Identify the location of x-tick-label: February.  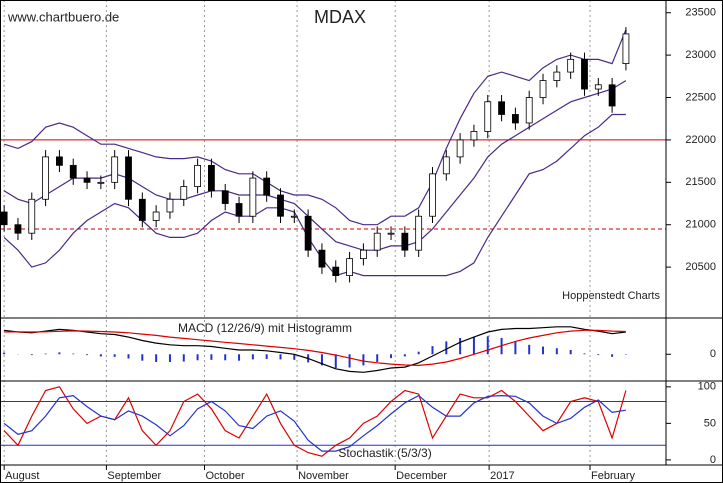
(613, 476).